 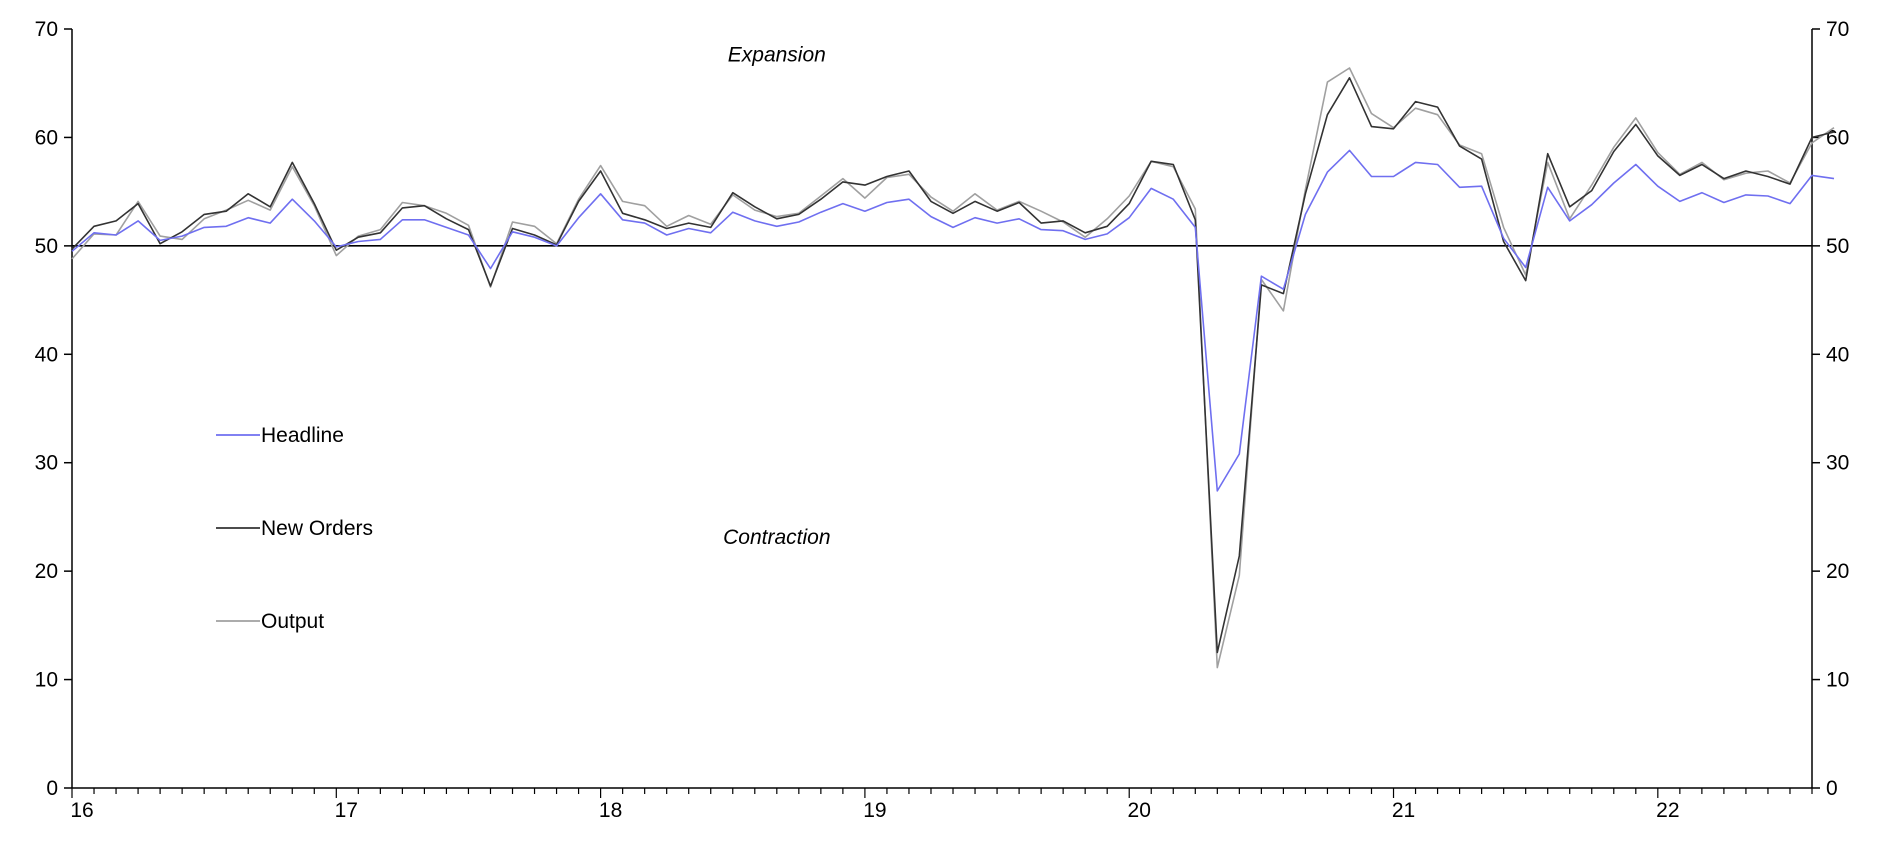 I want to click on annotation-contraction: Contraction, so click(x=776, y=537).